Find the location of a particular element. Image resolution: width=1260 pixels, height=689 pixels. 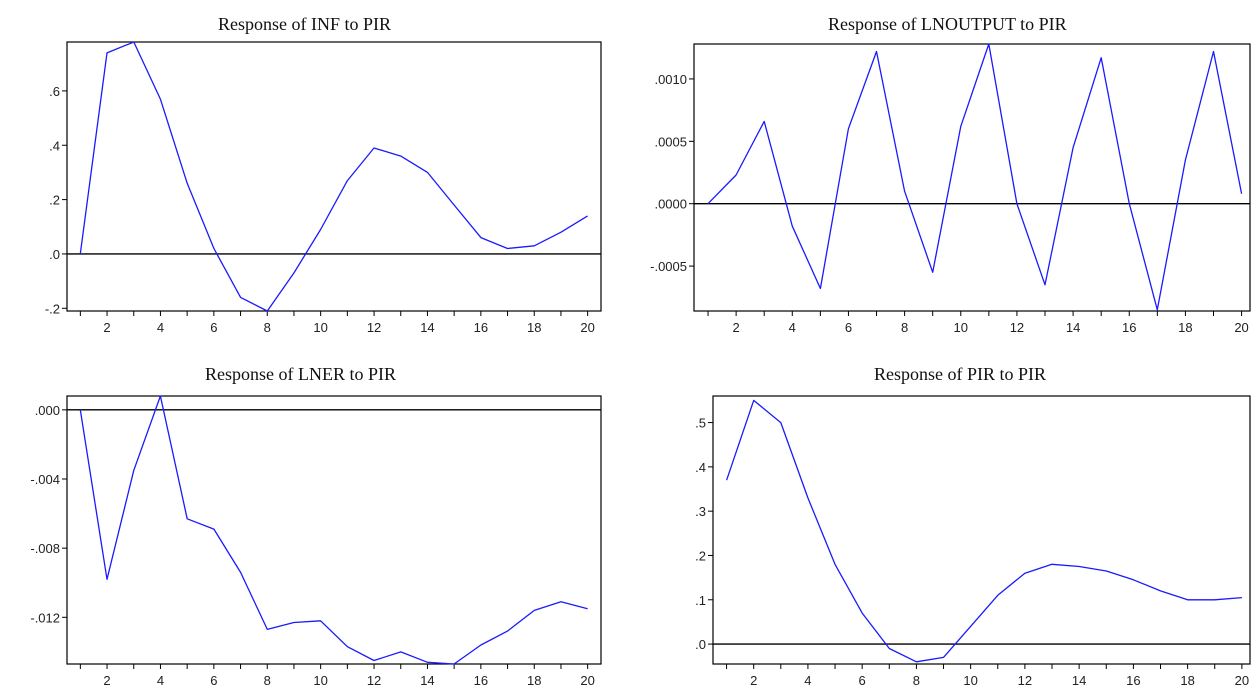

chart-title: Response of LNOUTPUT to PIR is located at coordinates (947, 24).